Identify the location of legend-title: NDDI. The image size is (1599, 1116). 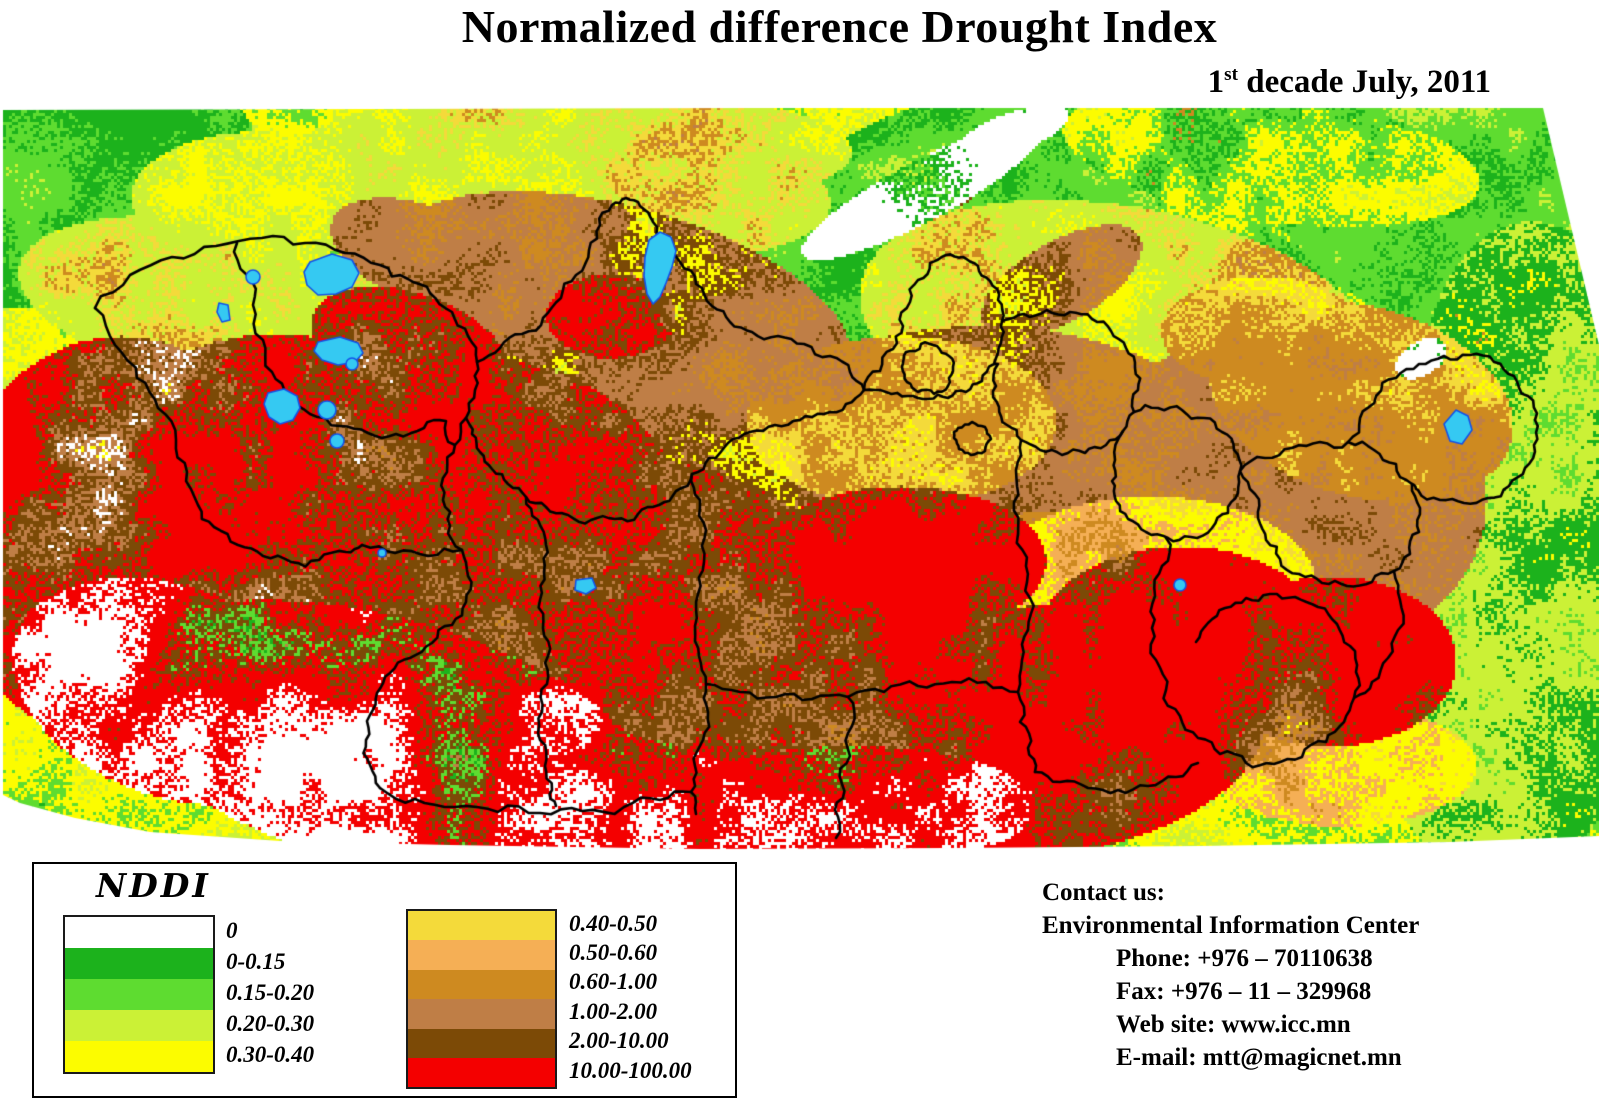
(153, 885).